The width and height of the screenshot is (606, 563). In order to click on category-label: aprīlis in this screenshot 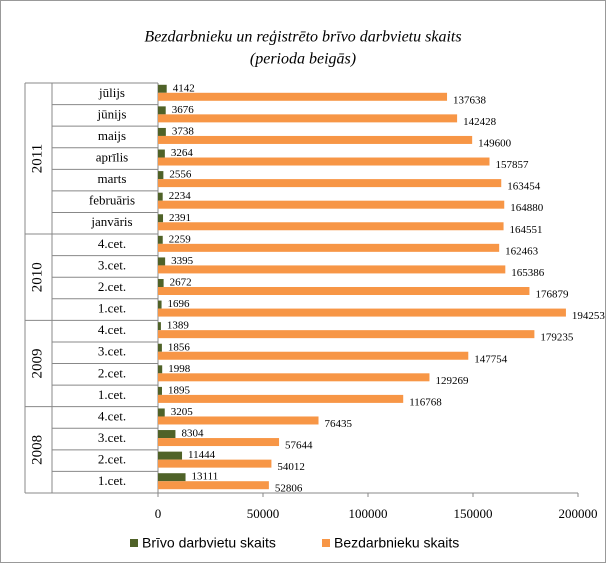, I will do `click(112, 157)`.